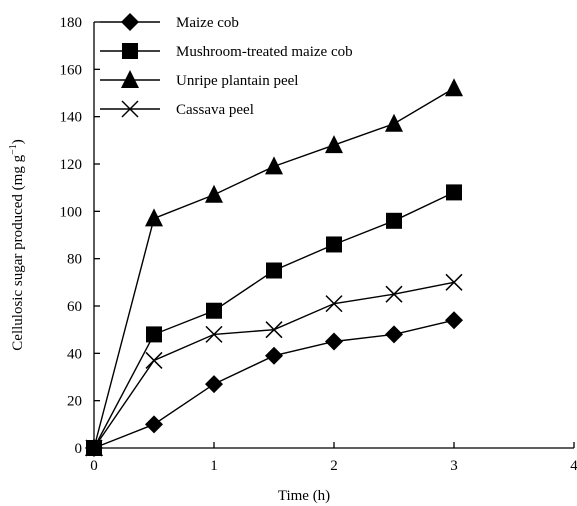 Image resolution: width=577 pixels, height=506 pixels. I want to click on legend-item-cassava-peel: Cassava peel, so click(177, 109).